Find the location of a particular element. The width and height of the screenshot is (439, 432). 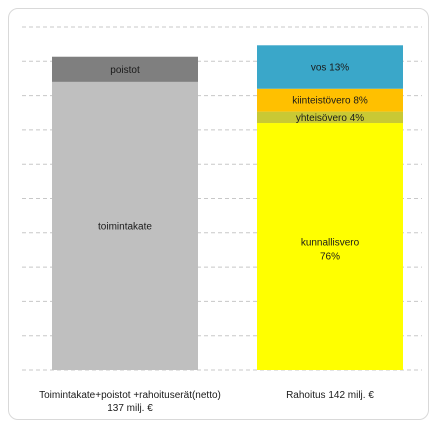

category-label-rahoitus: Rahoitus 142 milj. € is located at coordinates (330, 395).